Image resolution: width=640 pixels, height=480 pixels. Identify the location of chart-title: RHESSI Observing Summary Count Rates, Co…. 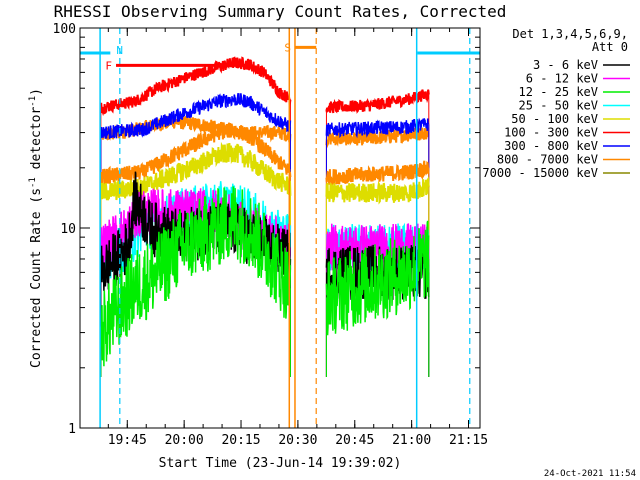
(280, 11).